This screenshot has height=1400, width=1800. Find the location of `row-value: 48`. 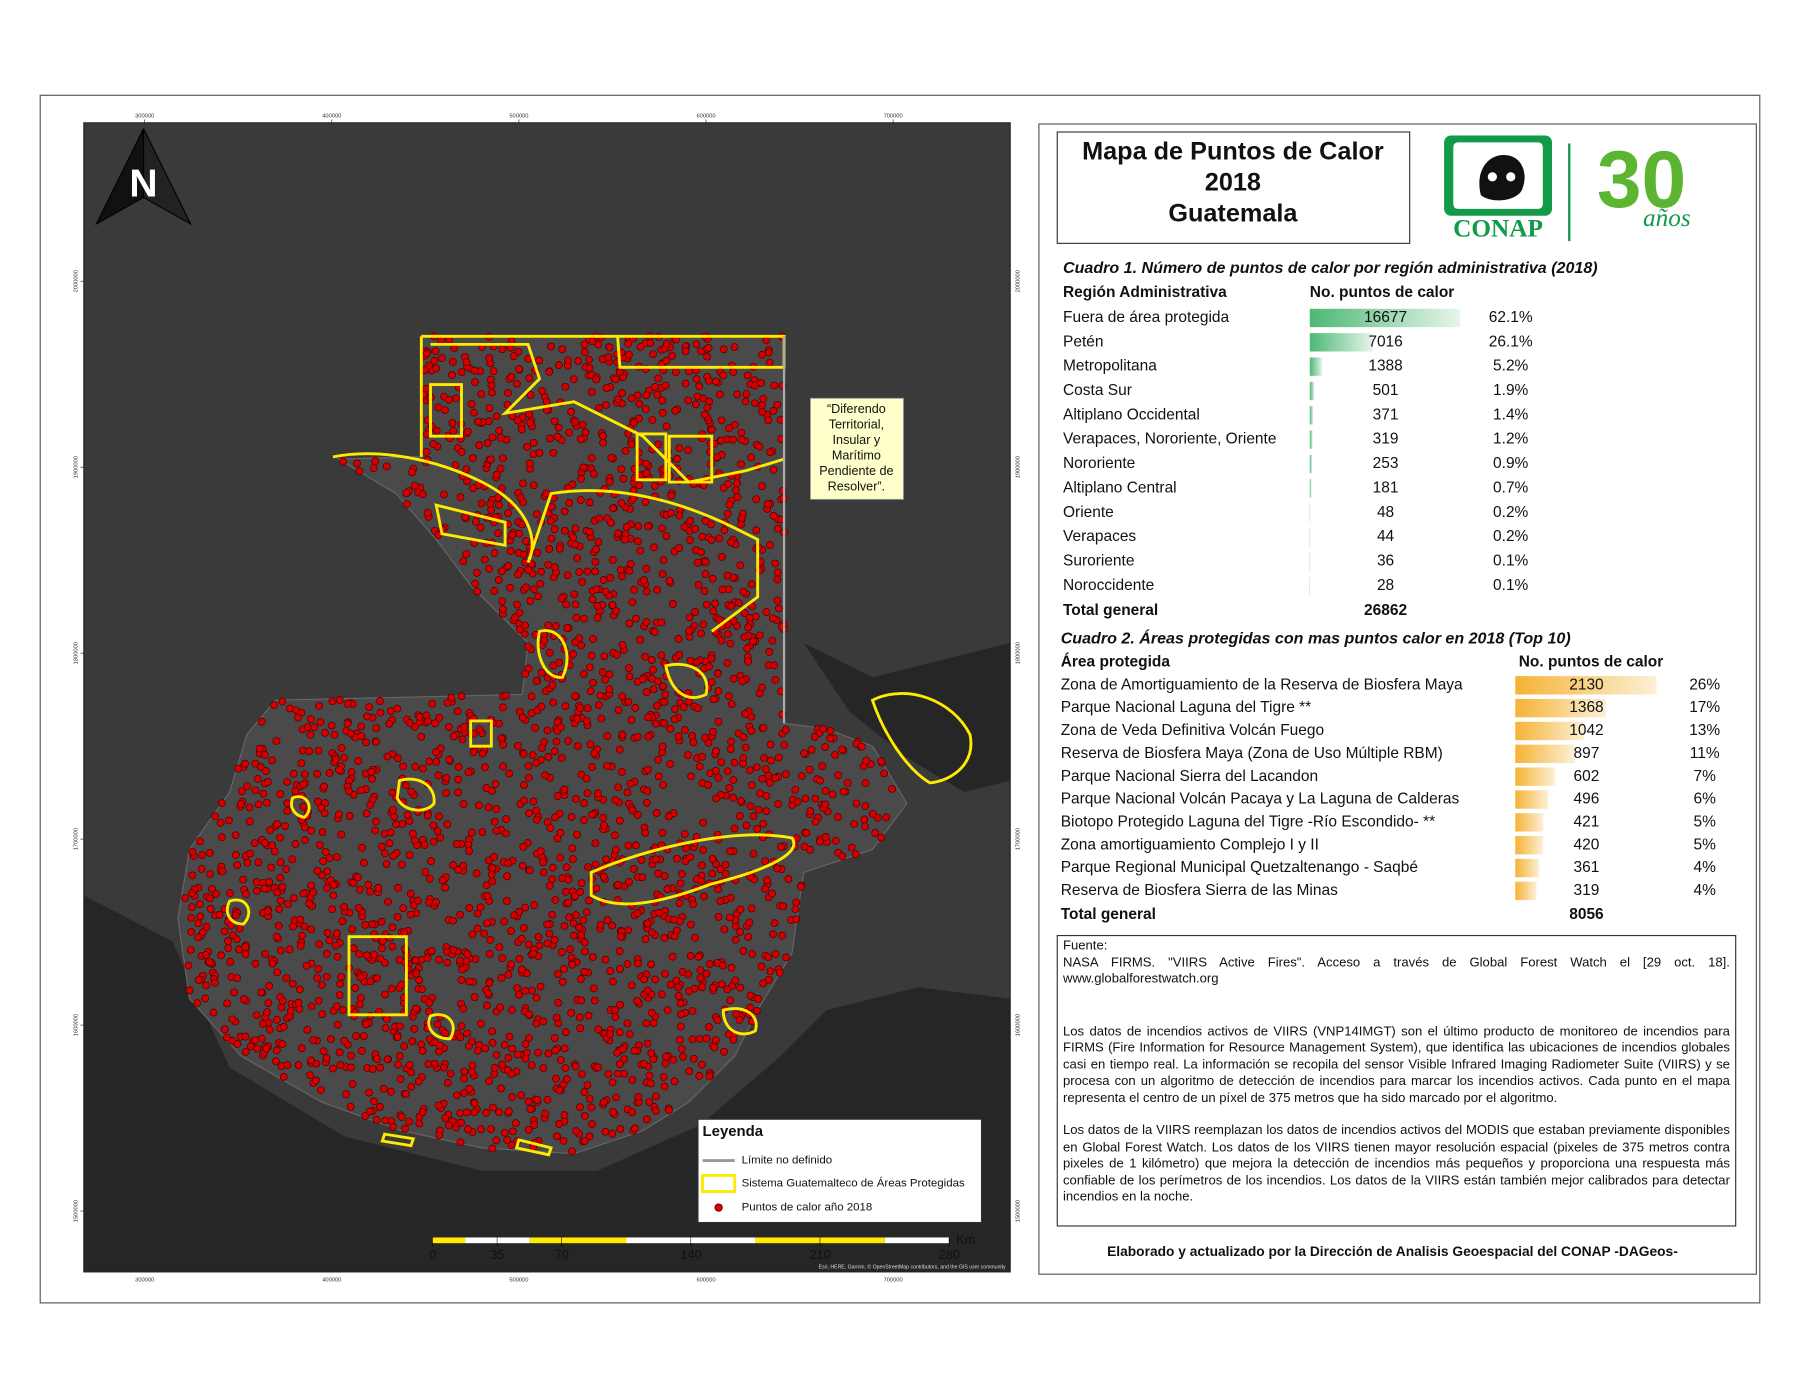

row-value: 48 is located at coordinates (1385, 512).